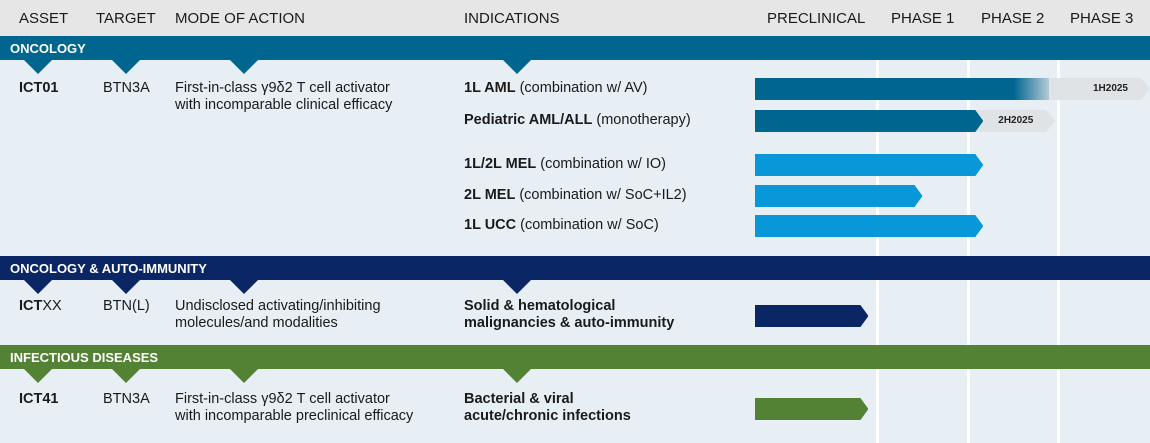 This screenshot has width=1150, height=443. Describe the element at coordinates (581, 88) in the screenshot. I see `indication-detail: (combination w/ AV)` at that location.